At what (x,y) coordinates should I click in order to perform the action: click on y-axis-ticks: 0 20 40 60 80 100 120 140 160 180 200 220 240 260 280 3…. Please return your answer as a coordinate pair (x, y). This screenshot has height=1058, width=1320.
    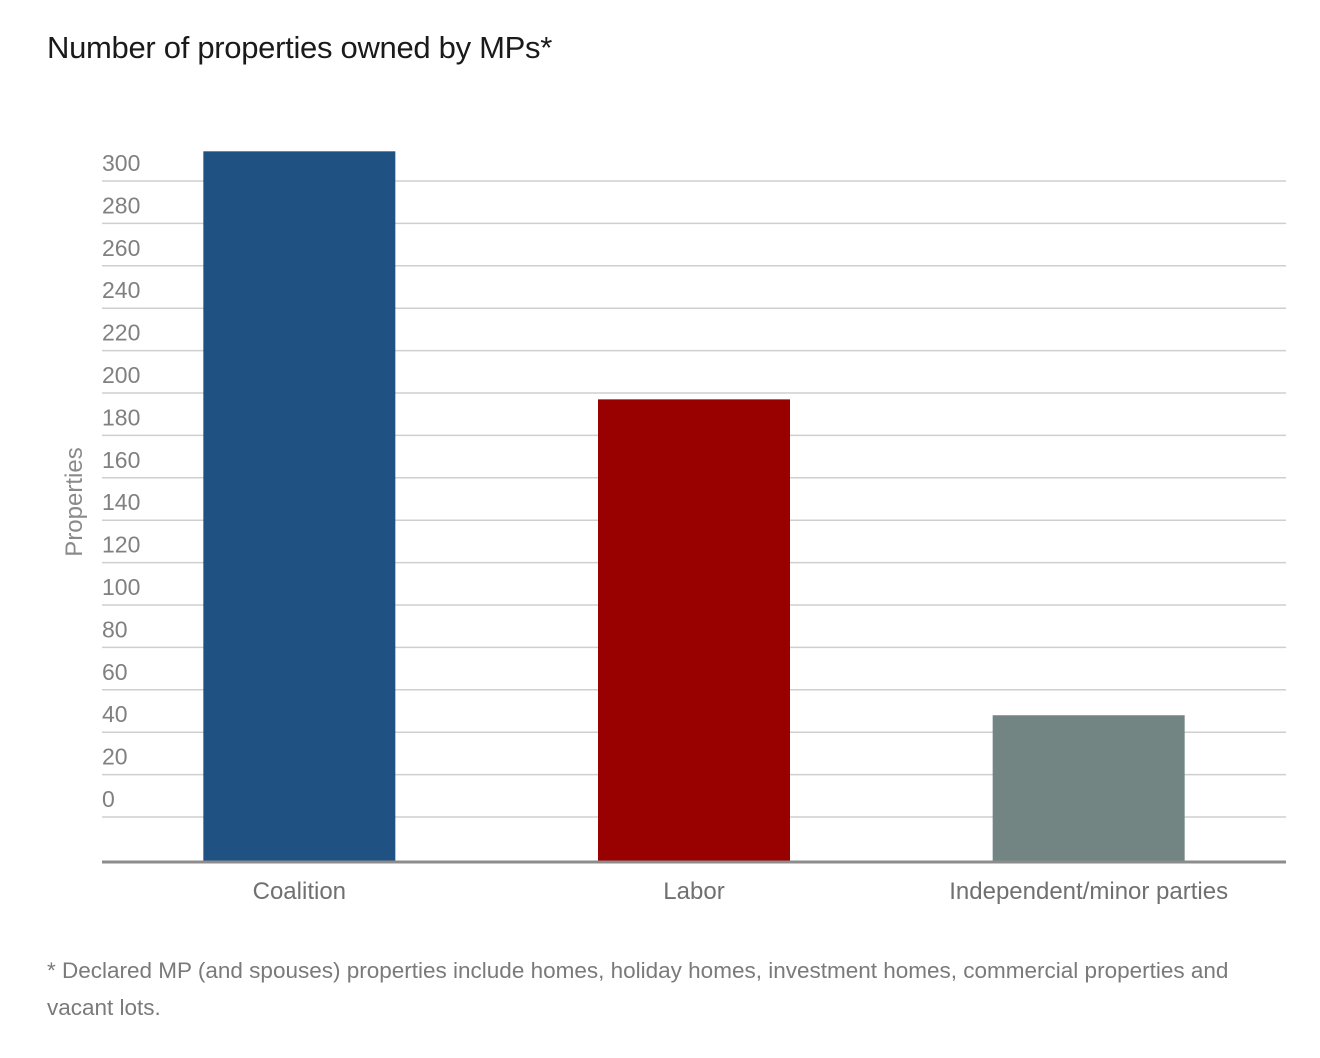
    Looking at the image, I should click on (121, 481).